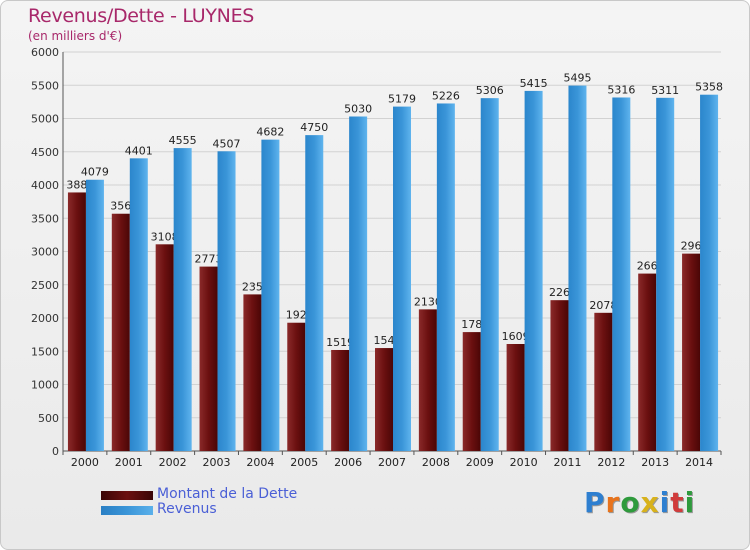  What do you see at coordinates (304, 462) in the screenshot?
I see `x-tick-label: 2005` at bounding box center [304, 462].